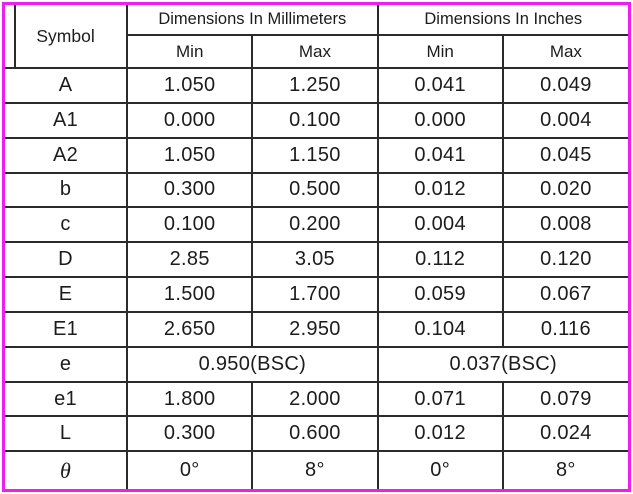 The width and height of the screenshot is (633, 494). I want to click on table-row: e1 1.800 2.000 0.071 0.079, so click(316, 399).